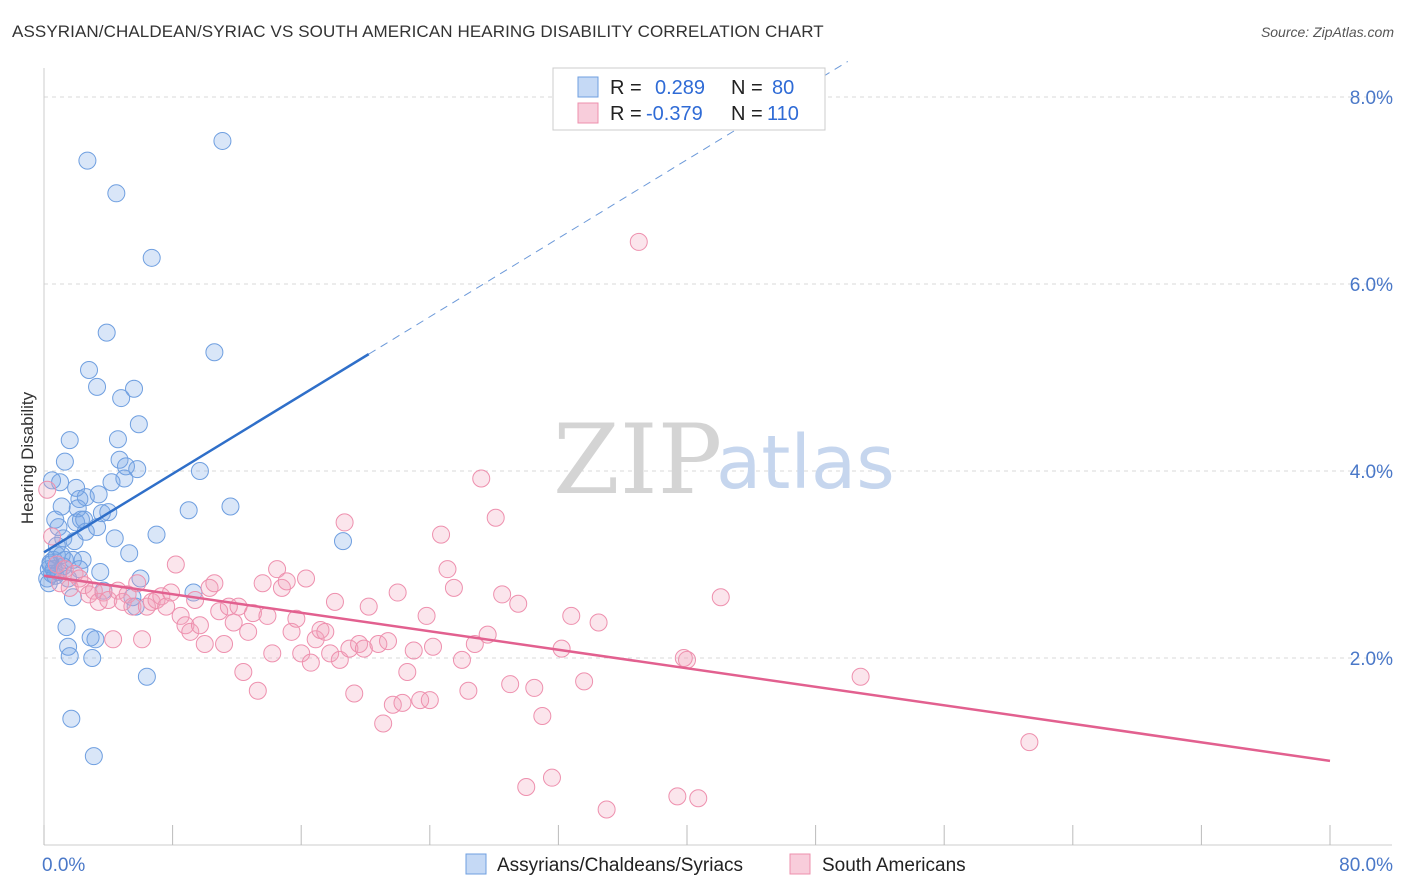  I want to click on stats-swatch-pink, so click(588, 113).